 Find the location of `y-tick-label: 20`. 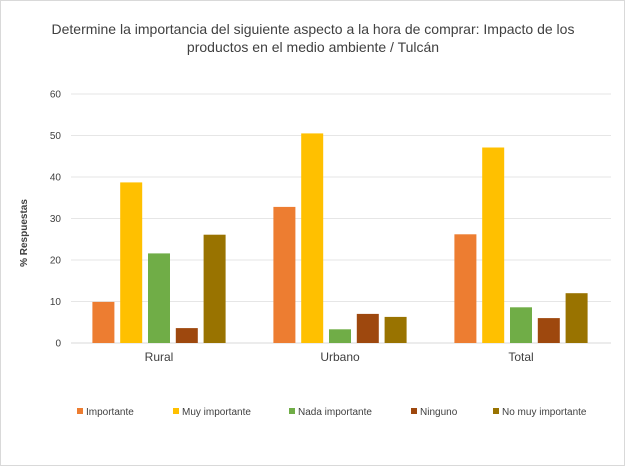

y-tick-label: 20 is located at coordinates (56, 261).